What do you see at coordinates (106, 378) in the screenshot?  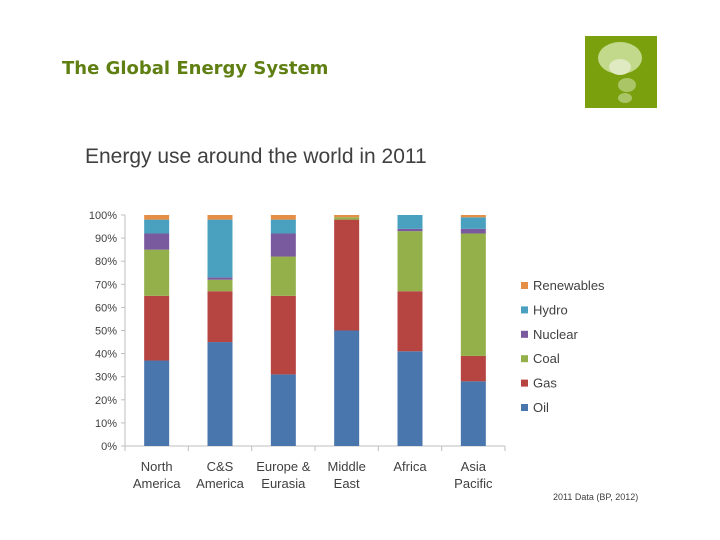 I see `y-tick-label: 30%` at bounding box center [106, 378].